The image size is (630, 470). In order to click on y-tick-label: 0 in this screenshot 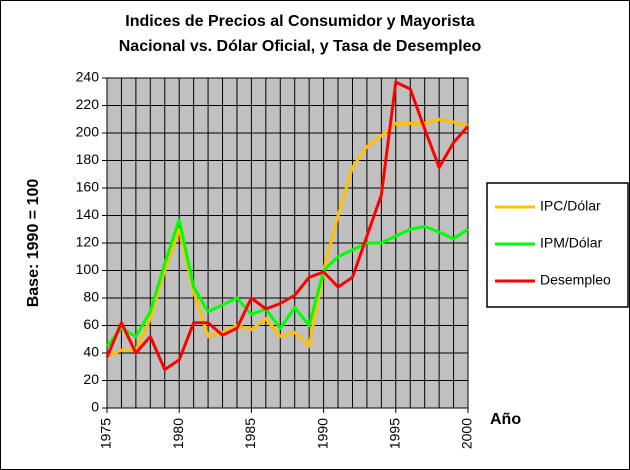, I will do `click(95, 407)`.